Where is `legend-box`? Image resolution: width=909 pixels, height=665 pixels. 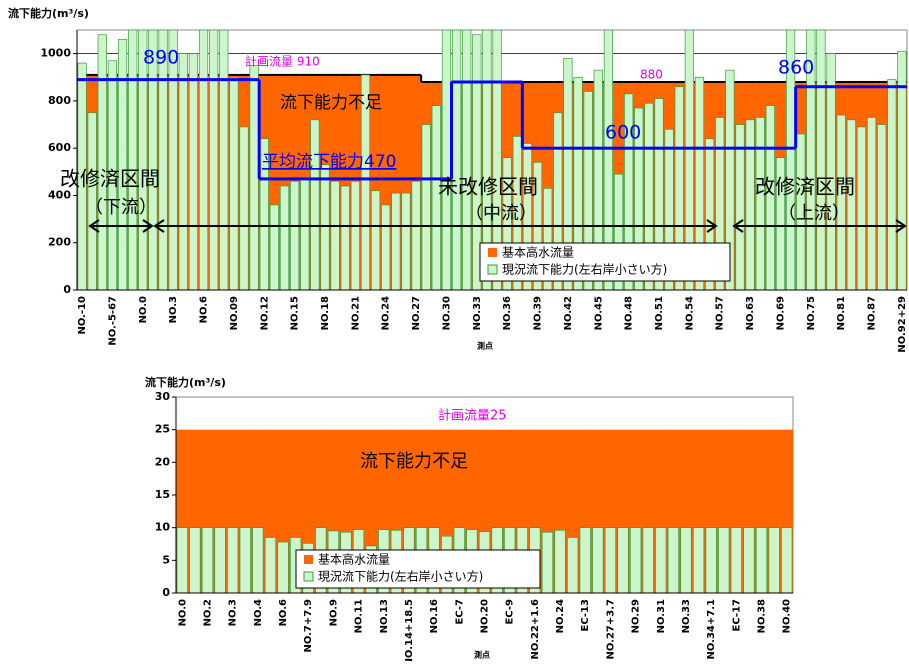
legend-box is located at coordinates (418, 569).